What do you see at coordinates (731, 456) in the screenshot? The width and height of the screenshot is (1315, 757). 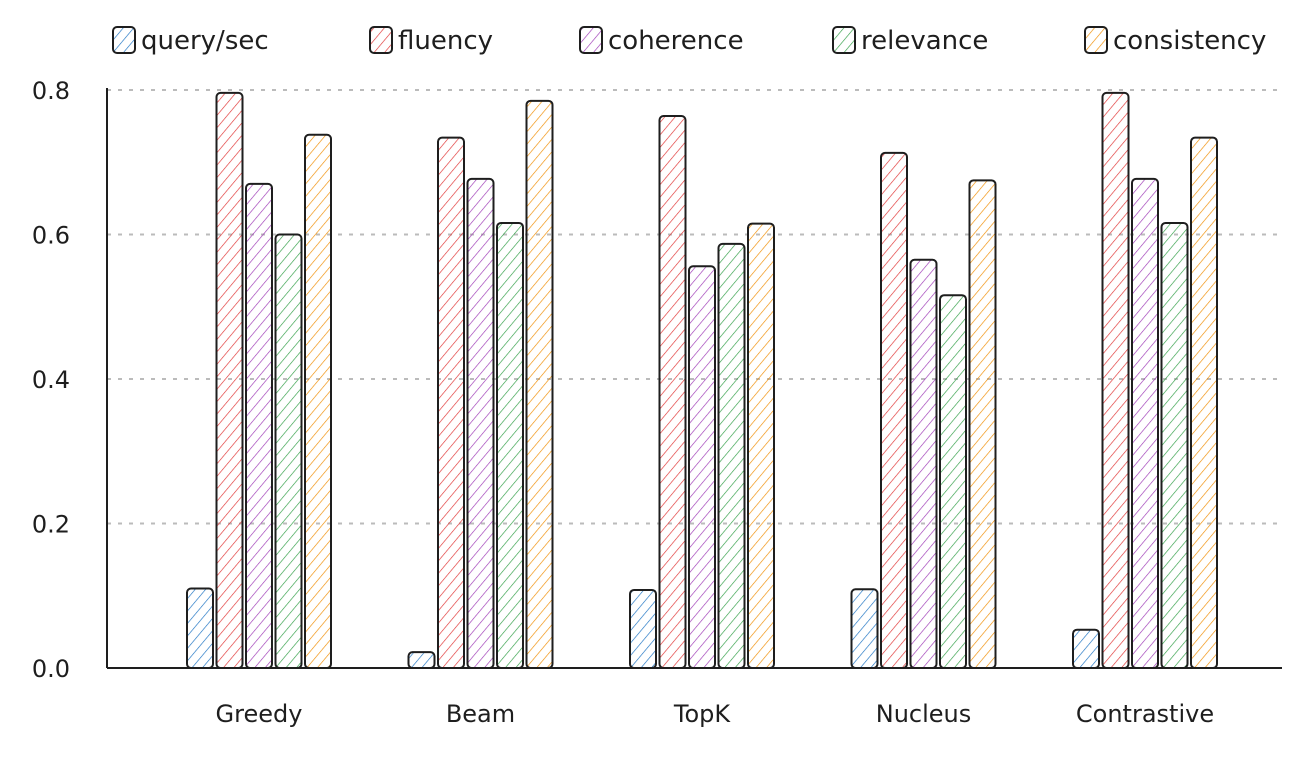 I see `bar-relevance-topk` at bounding box center [731, 456].